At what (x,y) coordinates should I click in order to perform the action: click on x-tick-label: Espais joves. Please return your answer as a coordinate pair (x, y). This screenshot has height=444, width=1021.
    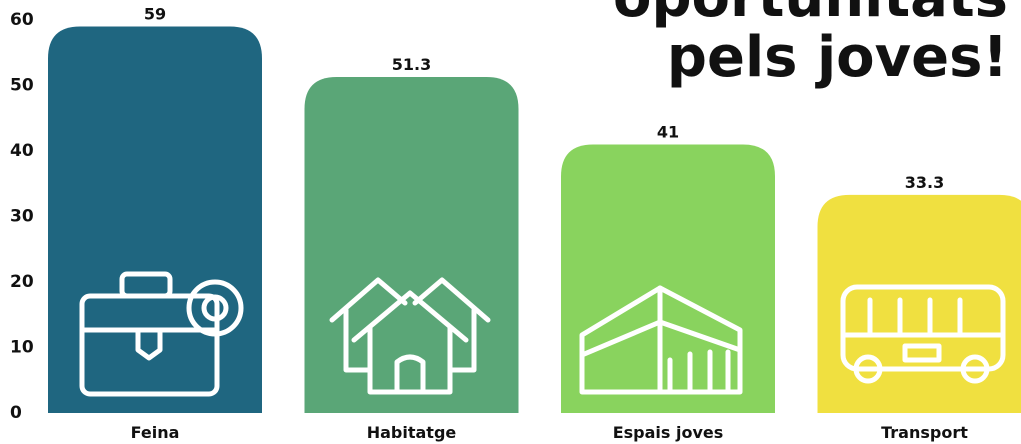
    Looking at the image, I should click on (668, 432).